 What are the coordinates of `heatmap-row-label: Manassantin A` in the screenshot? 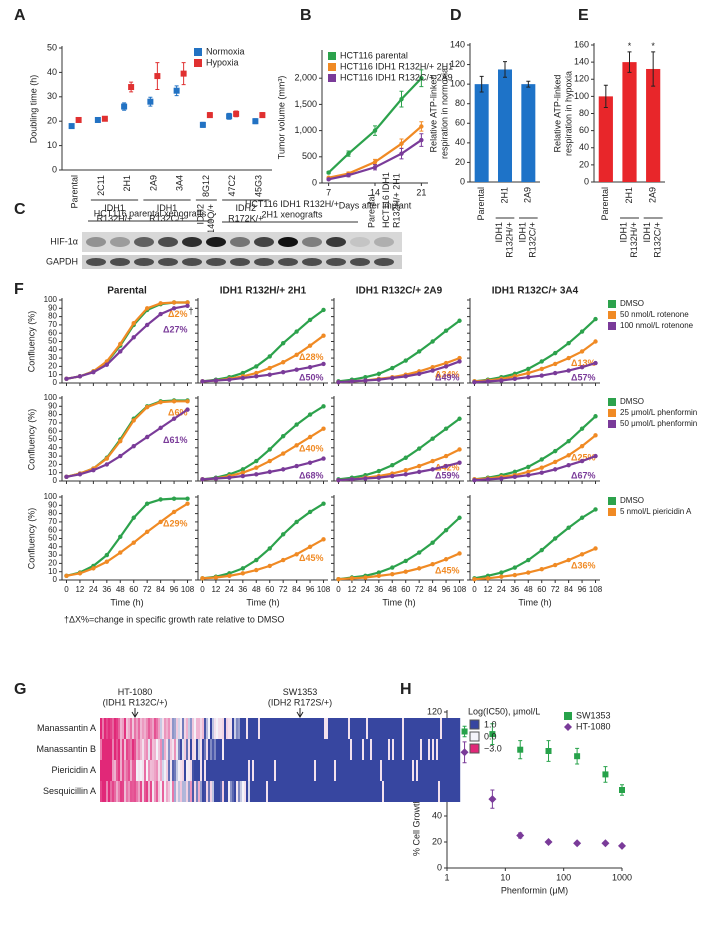 It's located at (66, 728).